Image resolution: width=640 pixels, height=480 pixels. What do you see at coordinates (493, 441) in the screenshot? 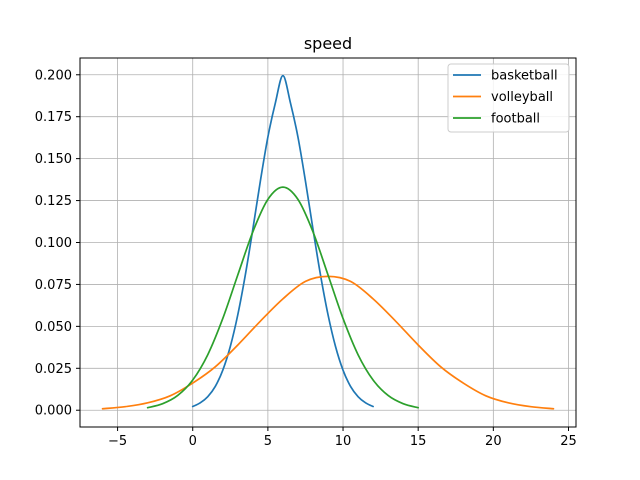
I see `x-tick-label: 20` at bounding box center [493, 441].